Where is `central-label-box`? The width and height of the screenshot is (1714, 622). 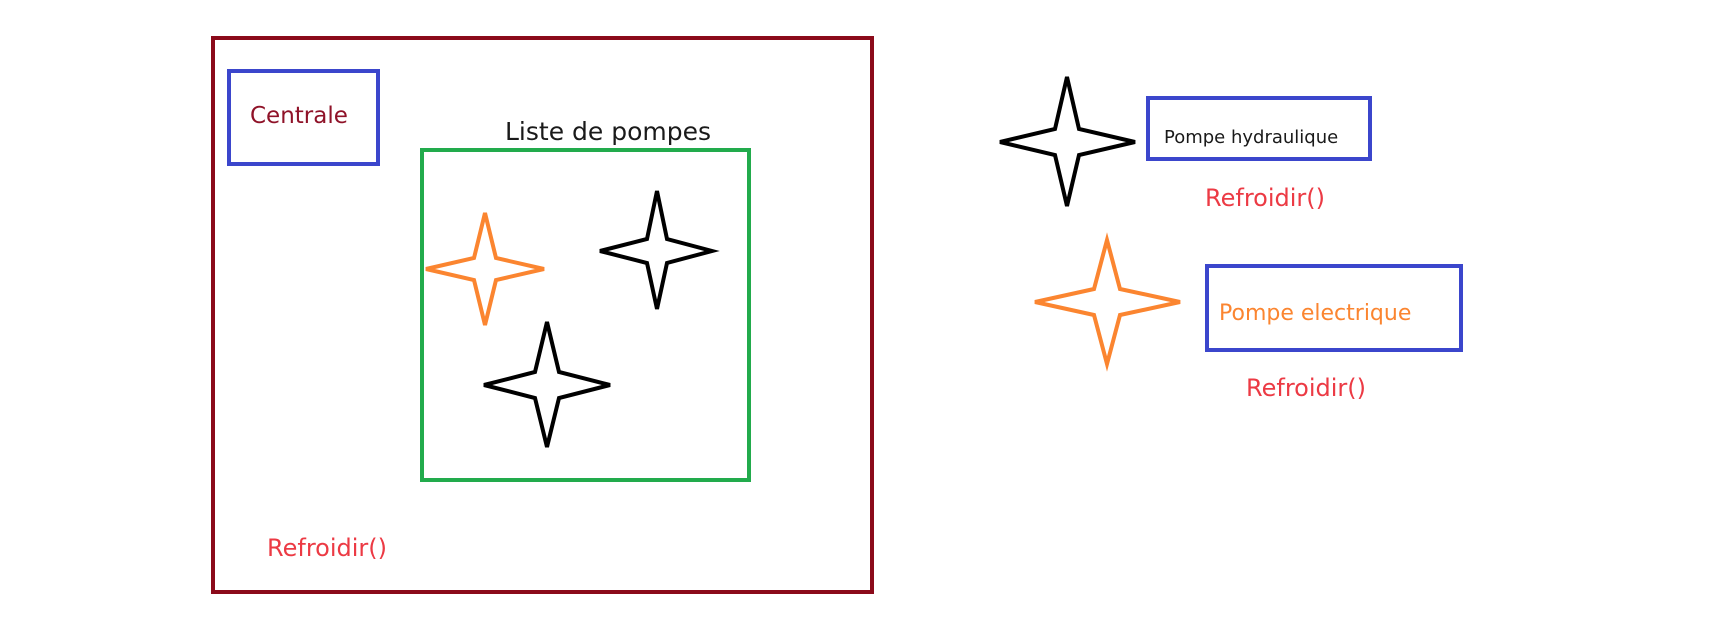 central-label-box is located at coordinates (303, 117).